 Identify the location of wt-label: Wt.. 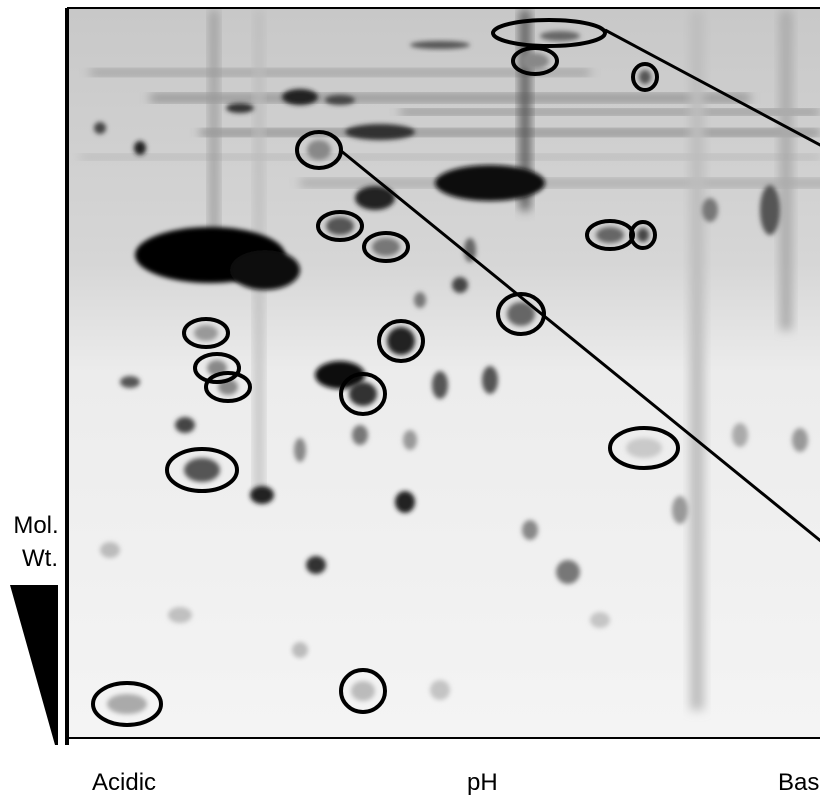
(40, 558).